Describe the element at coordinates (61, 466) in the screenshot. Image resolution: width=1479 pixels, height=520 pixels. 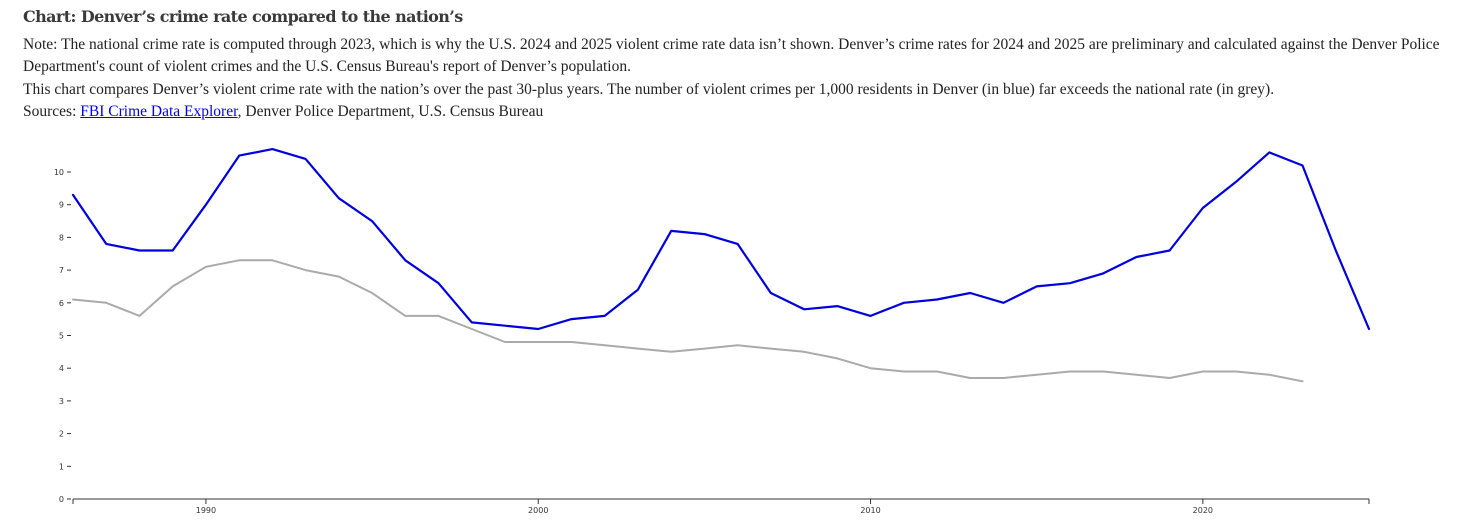
I see `y-tick-label-1: 1` at that location.